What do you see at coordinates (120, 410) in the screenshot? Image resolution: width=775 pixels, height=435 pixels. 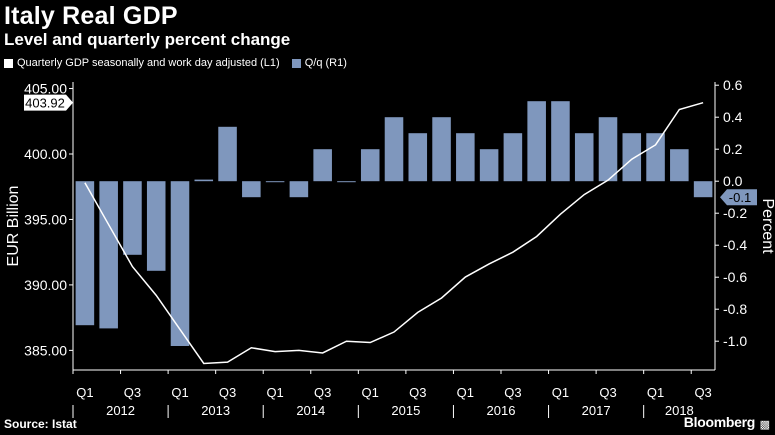 I see `x-year-label: 2012` at bounding box center [120, 410].